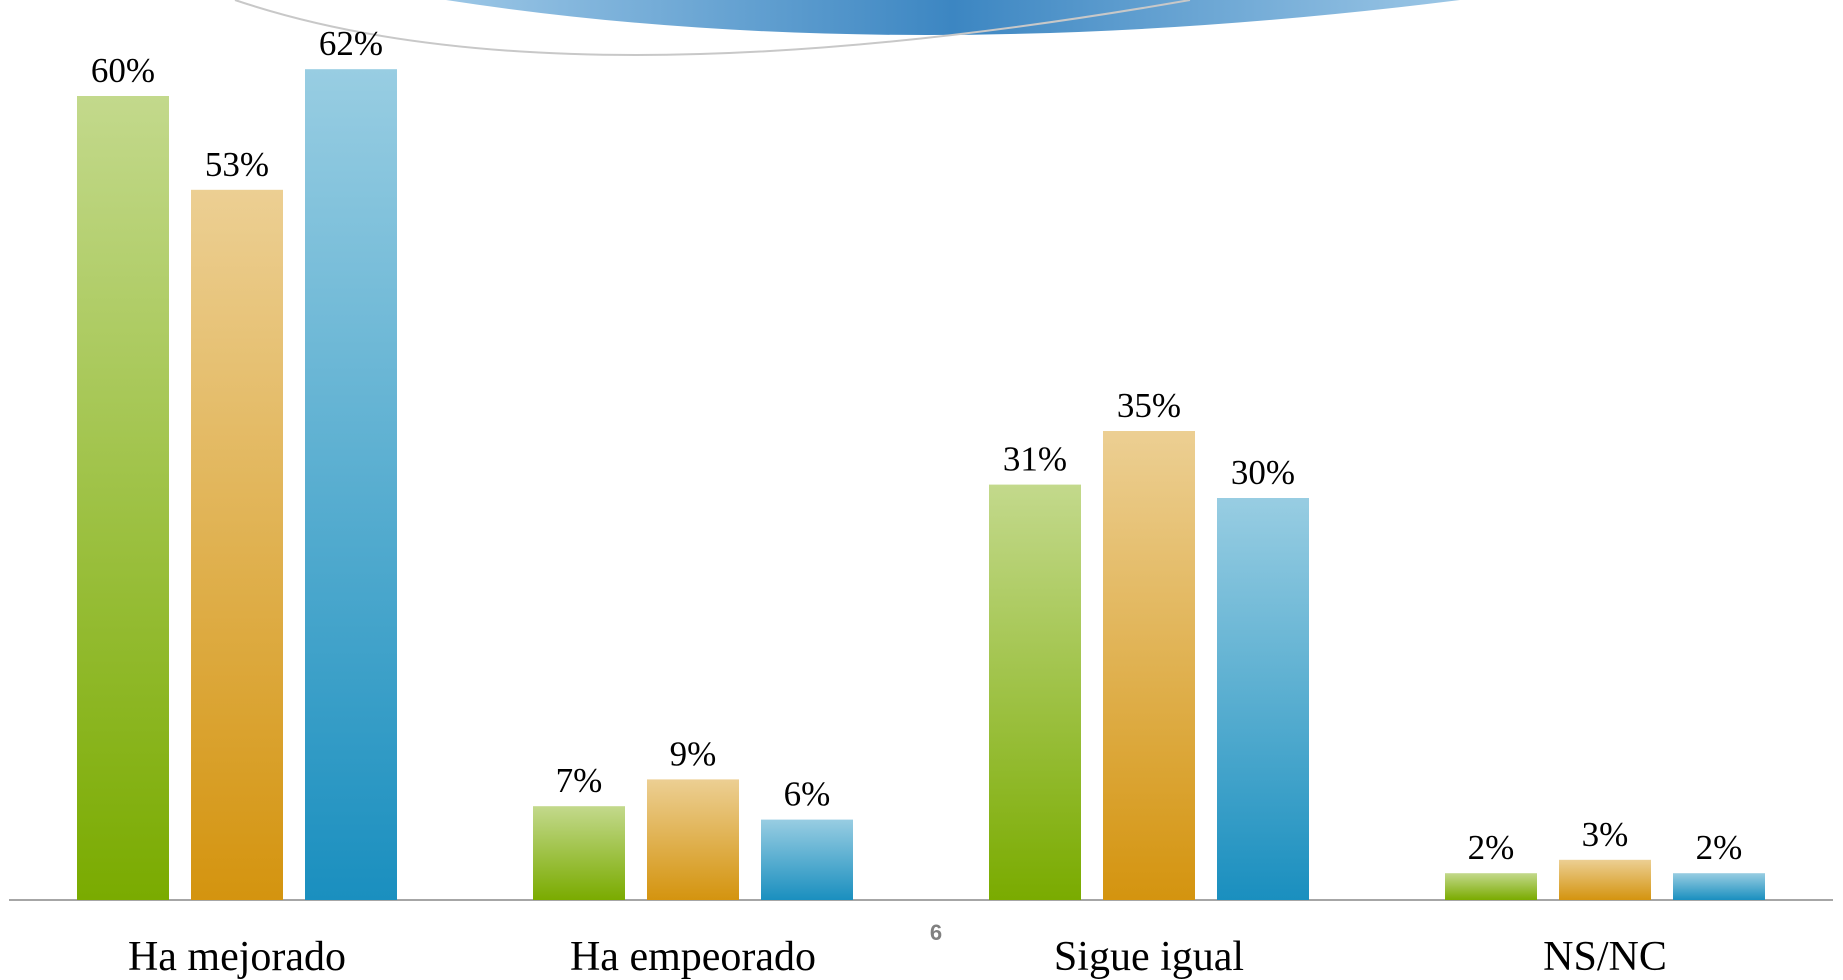 Image resolution: width=1843 pixels, height=980 pixels. What do you see at coordinates (693, 753) in the screenshot?
I see `data-label: 9%` at bounding box center [693, 753].